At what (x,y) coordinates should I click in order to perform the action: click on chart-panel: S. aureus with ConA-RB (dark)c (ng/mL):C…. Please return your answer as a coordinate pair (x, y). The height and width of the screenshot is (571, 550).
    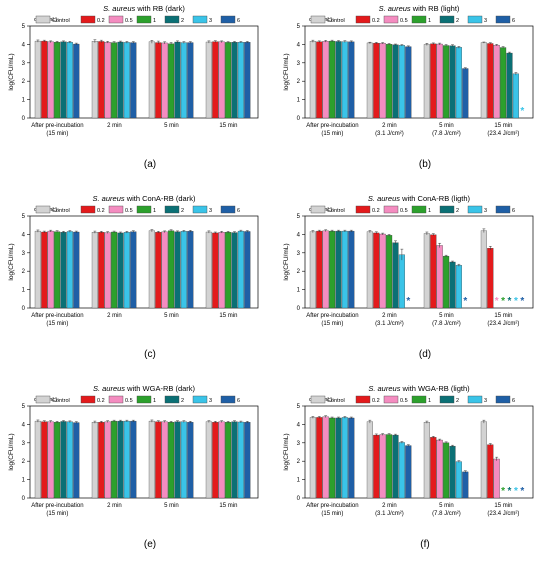
    Looking at the image, I should click on (133, 277).